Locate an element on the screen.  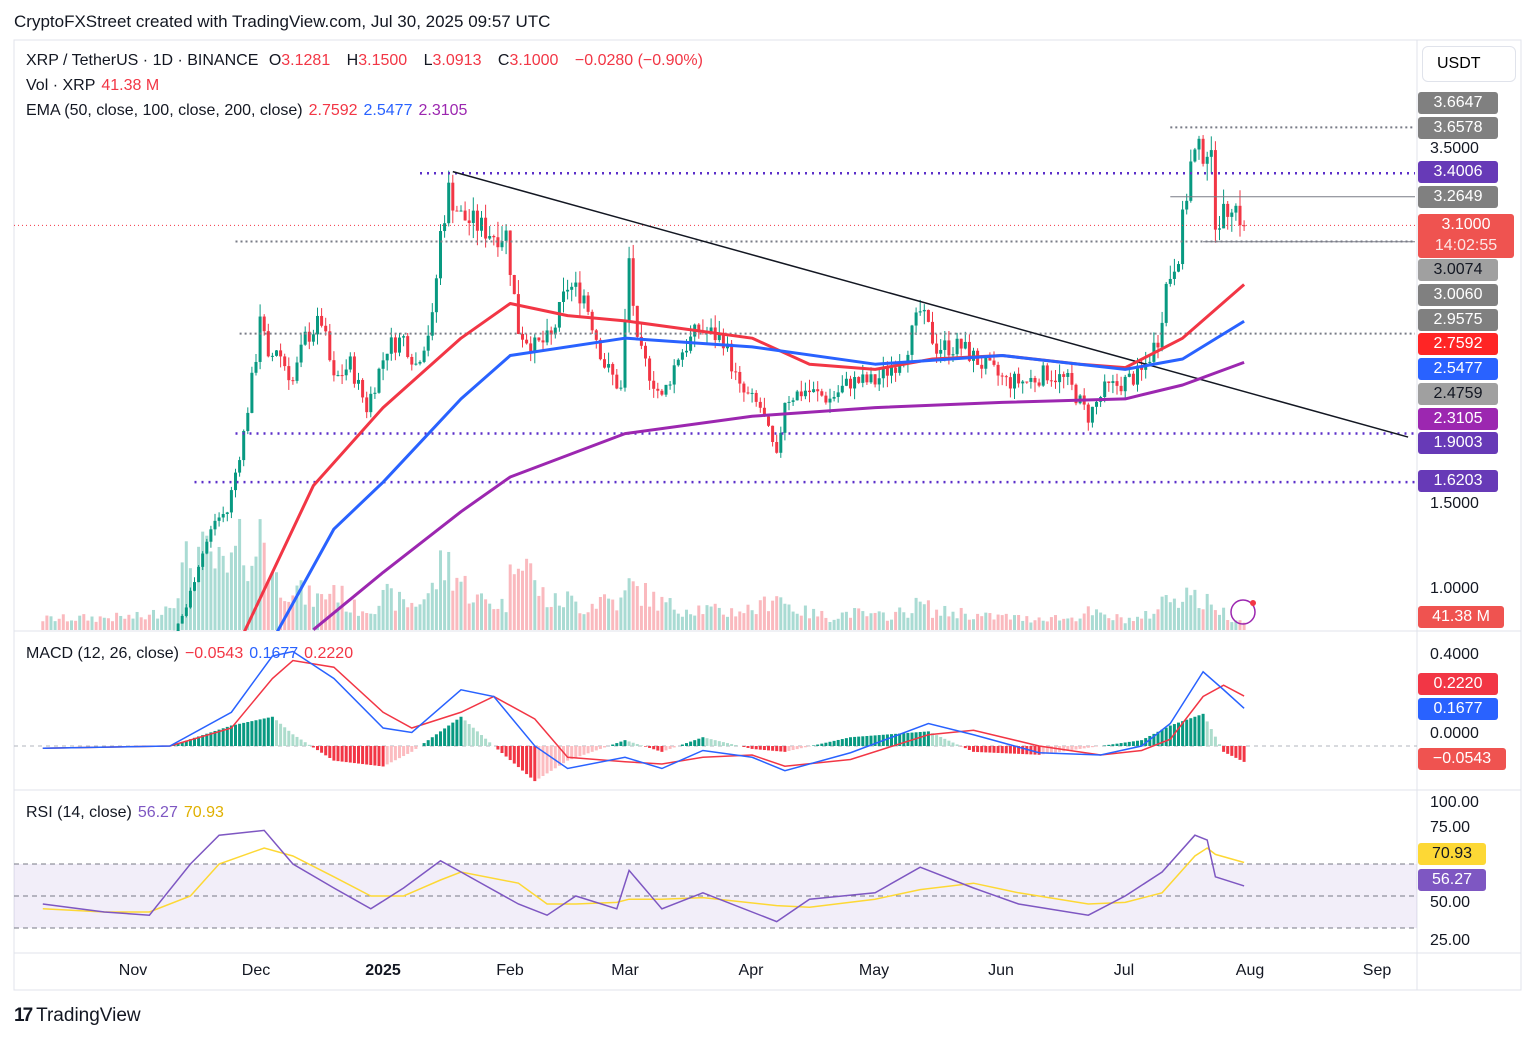
rsi-label: RSI (14, close) is located at coordinates (79, 812).